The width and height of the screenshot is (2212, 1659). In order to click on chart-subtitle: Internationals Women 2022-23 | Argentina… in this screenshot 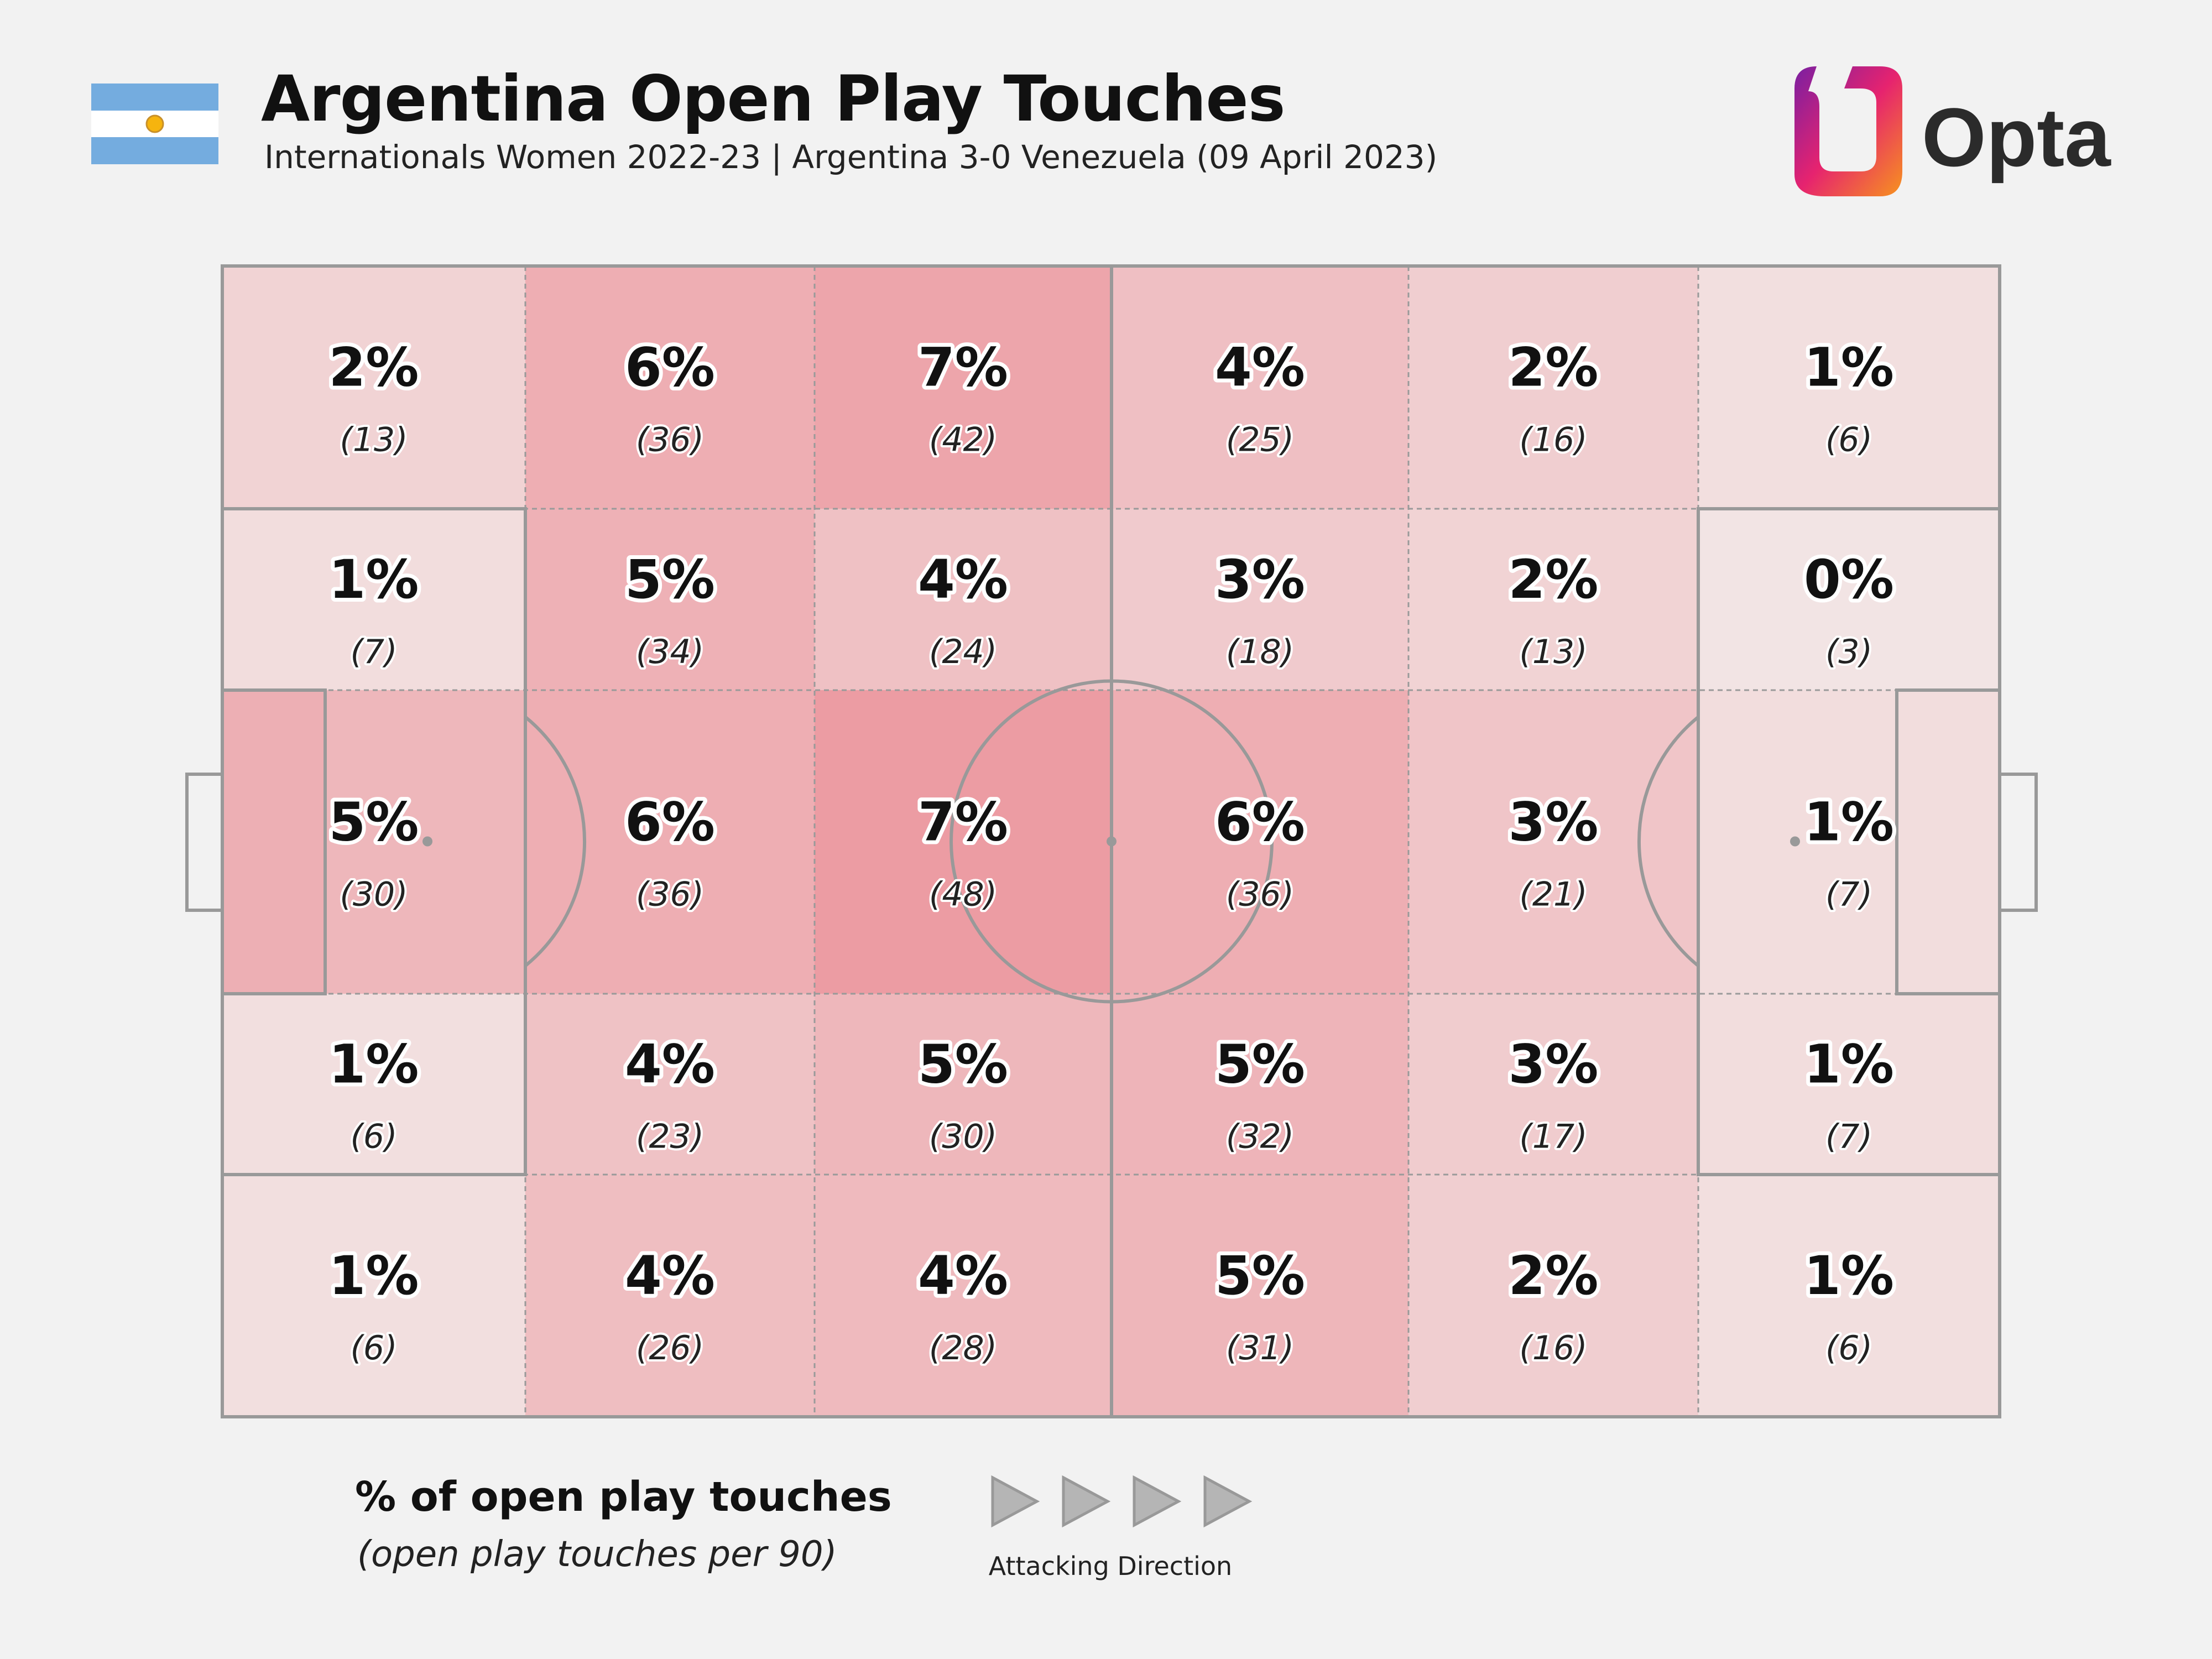, I will do `click(851, 157)`.